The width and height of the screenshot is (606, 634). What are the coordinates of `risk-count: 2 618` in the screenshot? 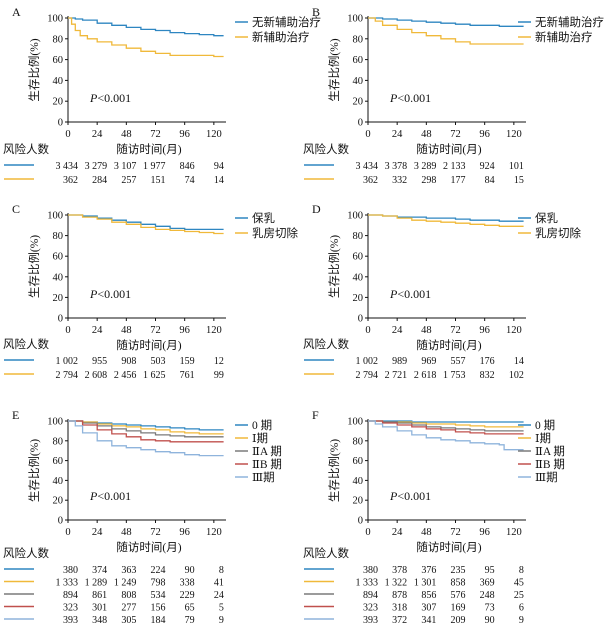 It's located at (425, 375).